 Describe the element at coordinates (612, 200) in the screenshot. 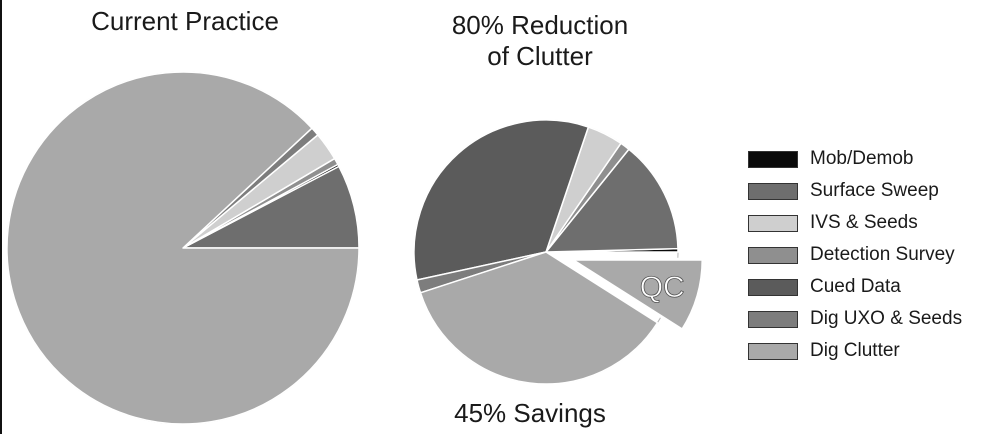

I see `pie-slice-surface-sweep` at that location.